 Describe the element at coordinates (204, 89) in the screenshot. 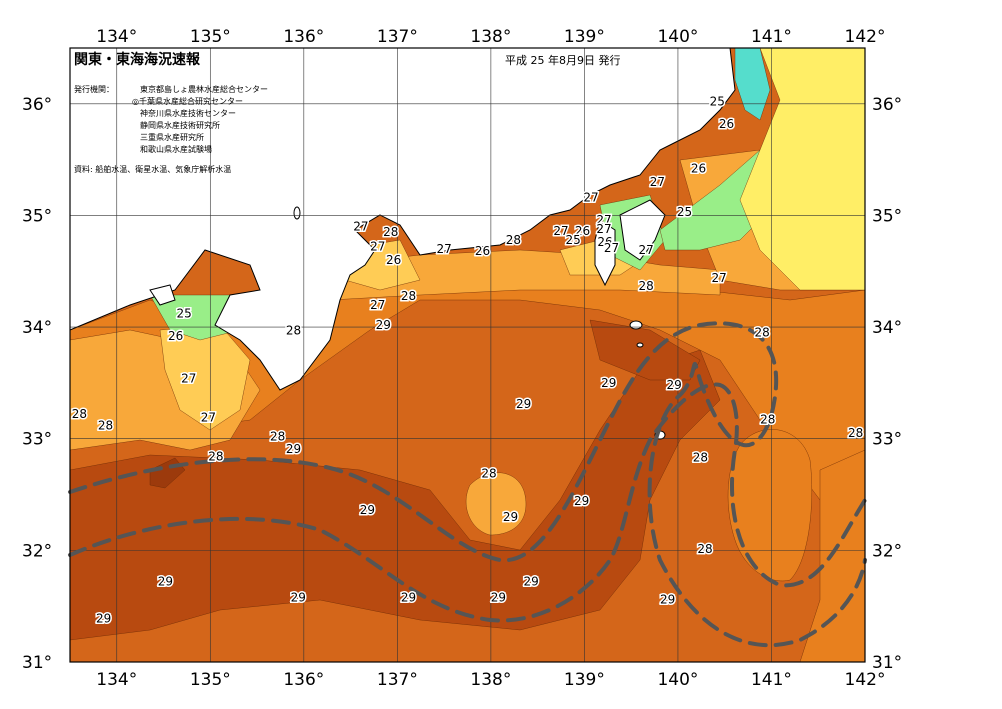

I see `issuer-1: 東京都島しょ農林水産総合センター` at that location.